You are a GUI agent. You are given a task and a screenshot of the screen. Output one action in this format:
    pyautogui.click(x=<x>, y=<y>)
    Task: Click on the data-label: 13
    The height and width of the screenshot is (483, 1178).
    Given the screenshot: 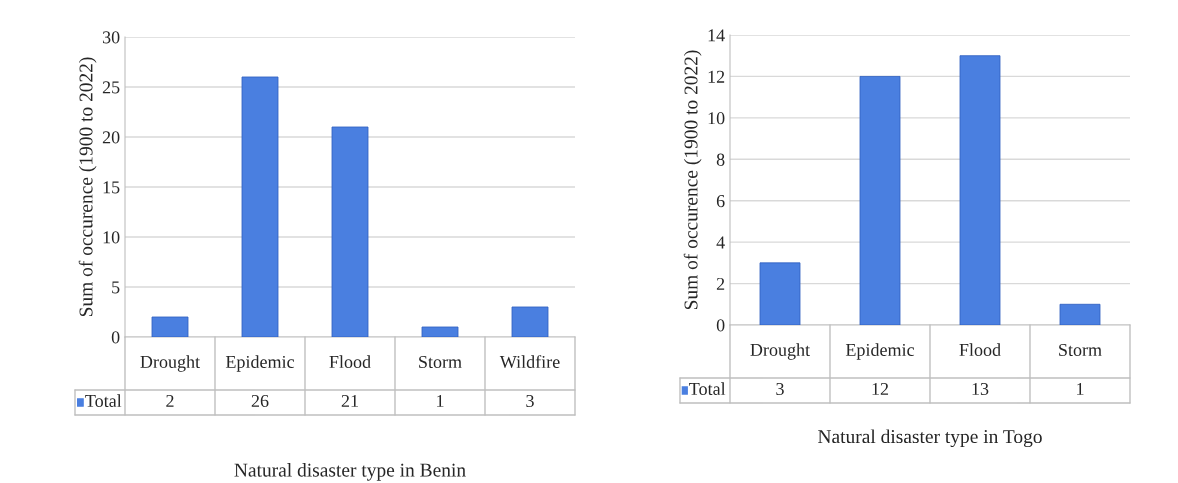 What is the action you would take?
    pyautogui.click(x=980, y=389)
    